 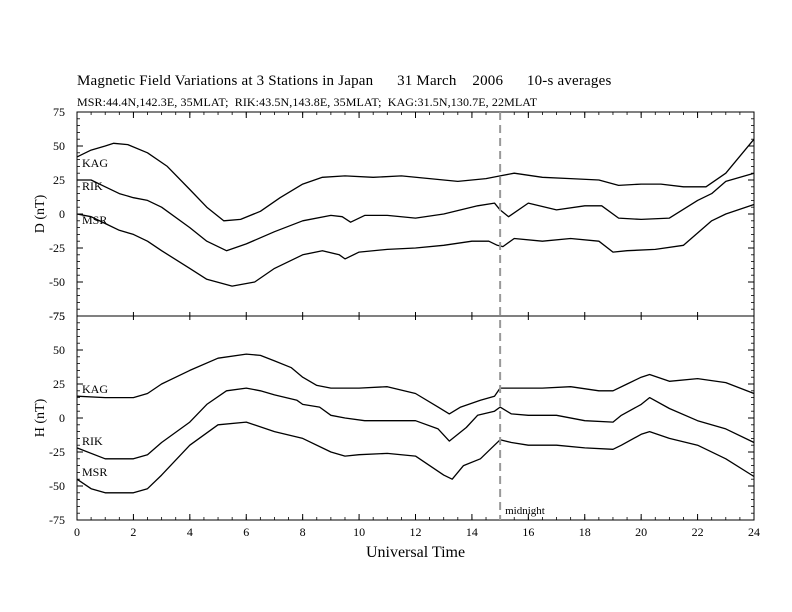 I want to click on x-tick-label: 4, so click(x=190, y=532).